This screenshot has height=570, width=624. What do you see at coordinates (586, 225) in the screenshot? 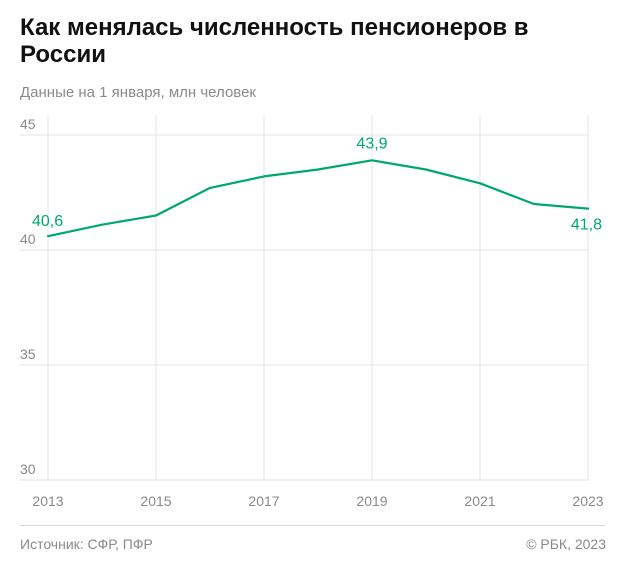
I see `data-label: 41,8` at bounding box center [586, 225].